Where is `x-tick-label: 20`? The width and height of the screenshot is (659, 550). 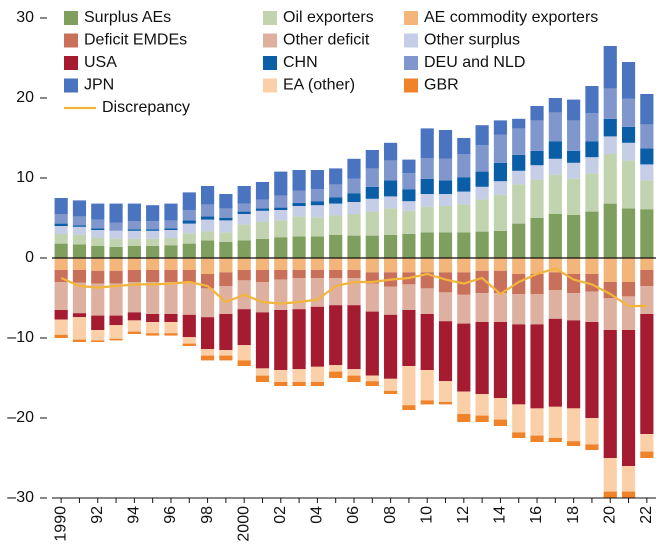
x-tick-label: 20 is located at coordinates (609, 515).